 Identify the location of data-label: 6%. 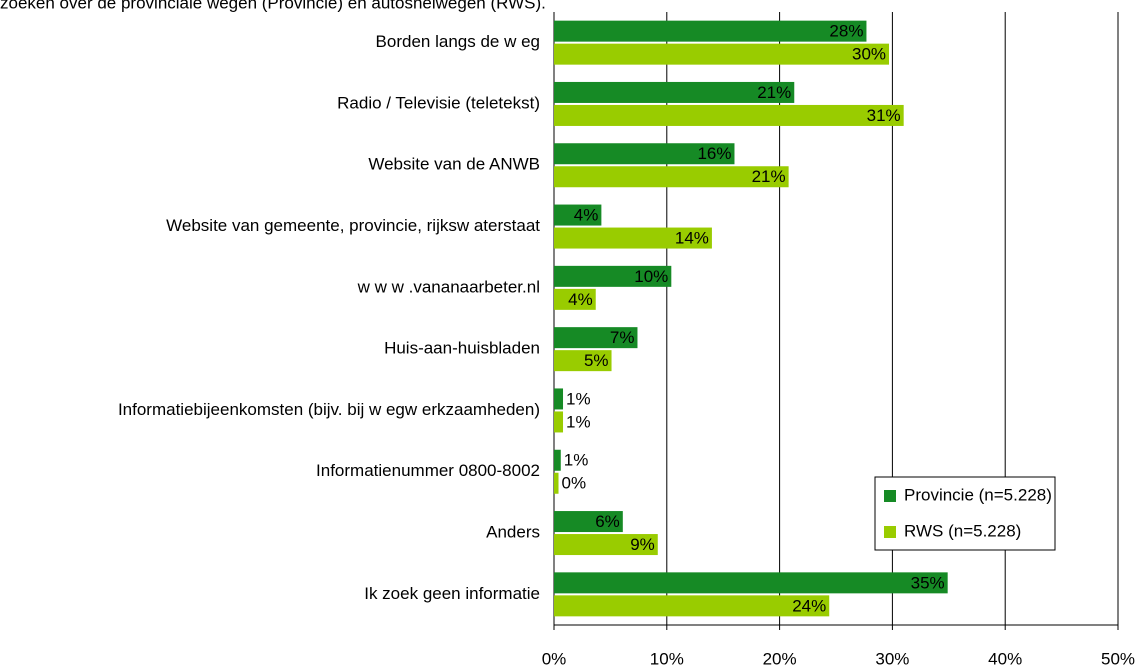
(607, 521).